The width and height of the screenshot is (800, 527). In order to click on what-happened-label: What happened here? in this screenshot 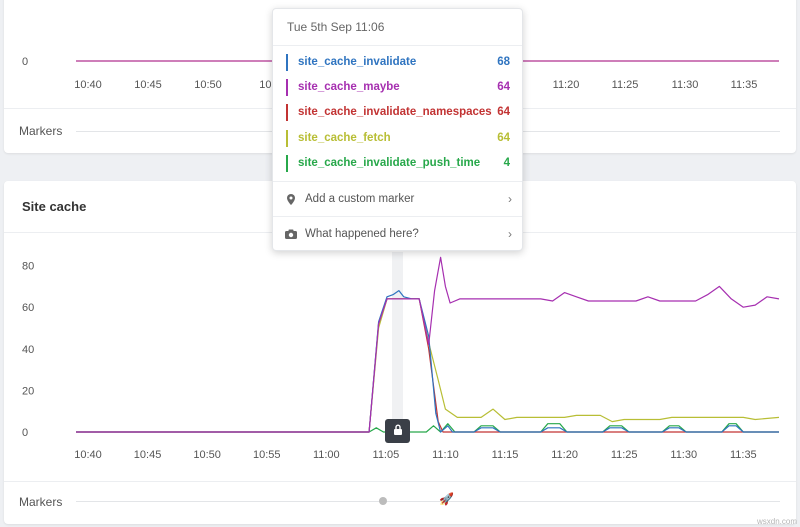, I will do `click(362, 234)`.